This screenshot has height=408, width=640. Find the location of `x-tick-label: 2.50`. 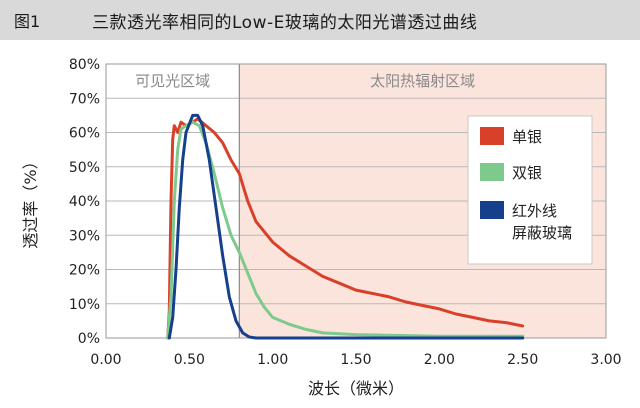

x-tick-label: 2.50 is located at coordinates (522, 360).